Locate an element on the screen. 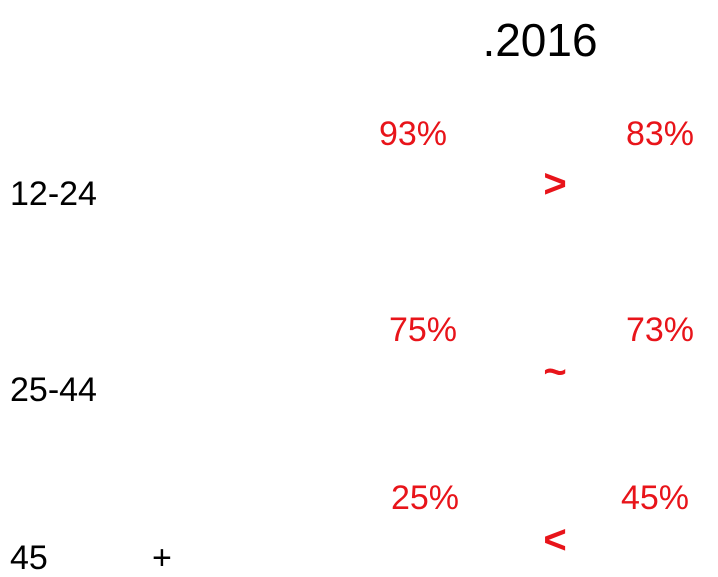 This screenshot has height=577, width=718. right-value: 83% is located at coordinates (660, 134).